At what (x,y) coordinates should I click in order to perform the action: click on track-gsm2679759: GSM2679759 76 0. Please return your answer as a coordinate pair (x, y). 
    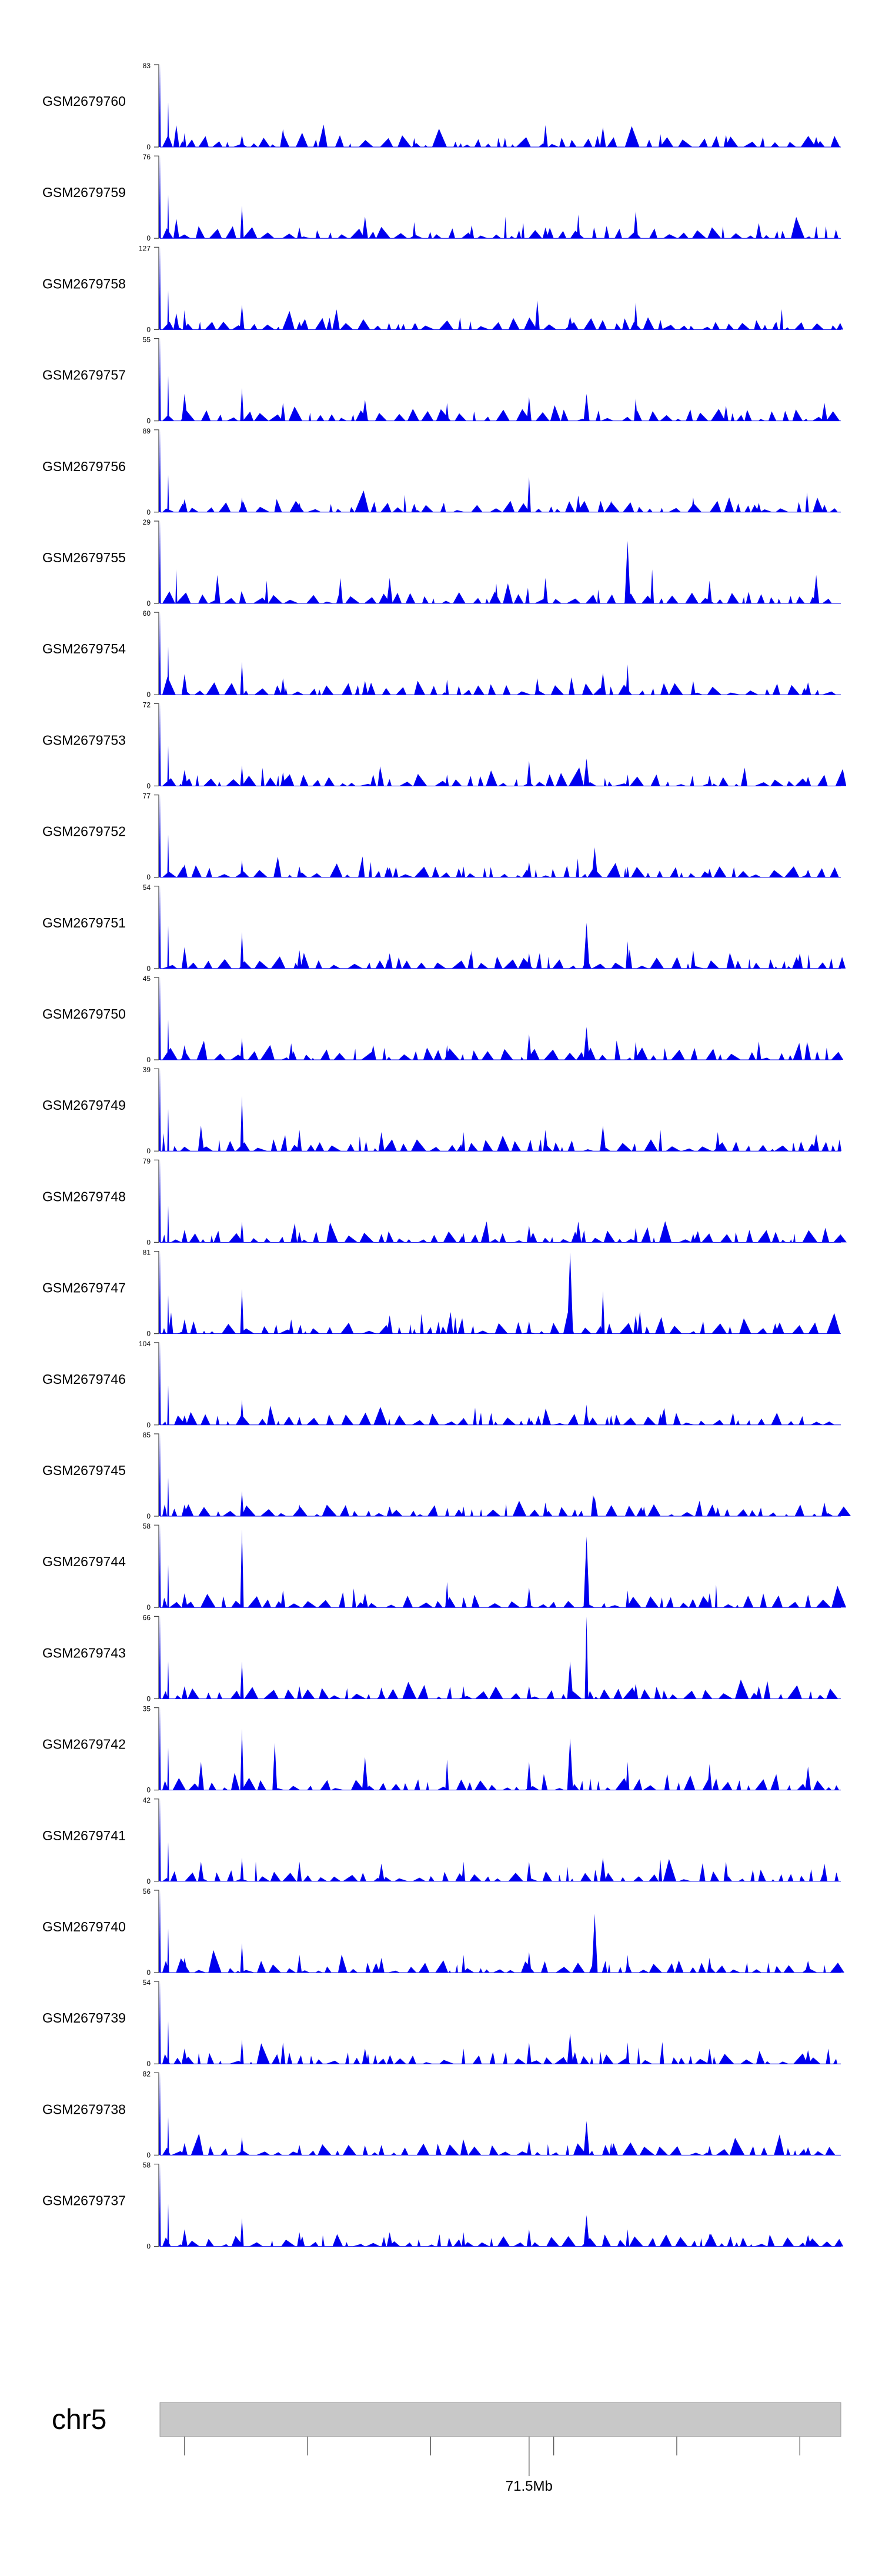
    Looking at the image, I should click on (441, 197).